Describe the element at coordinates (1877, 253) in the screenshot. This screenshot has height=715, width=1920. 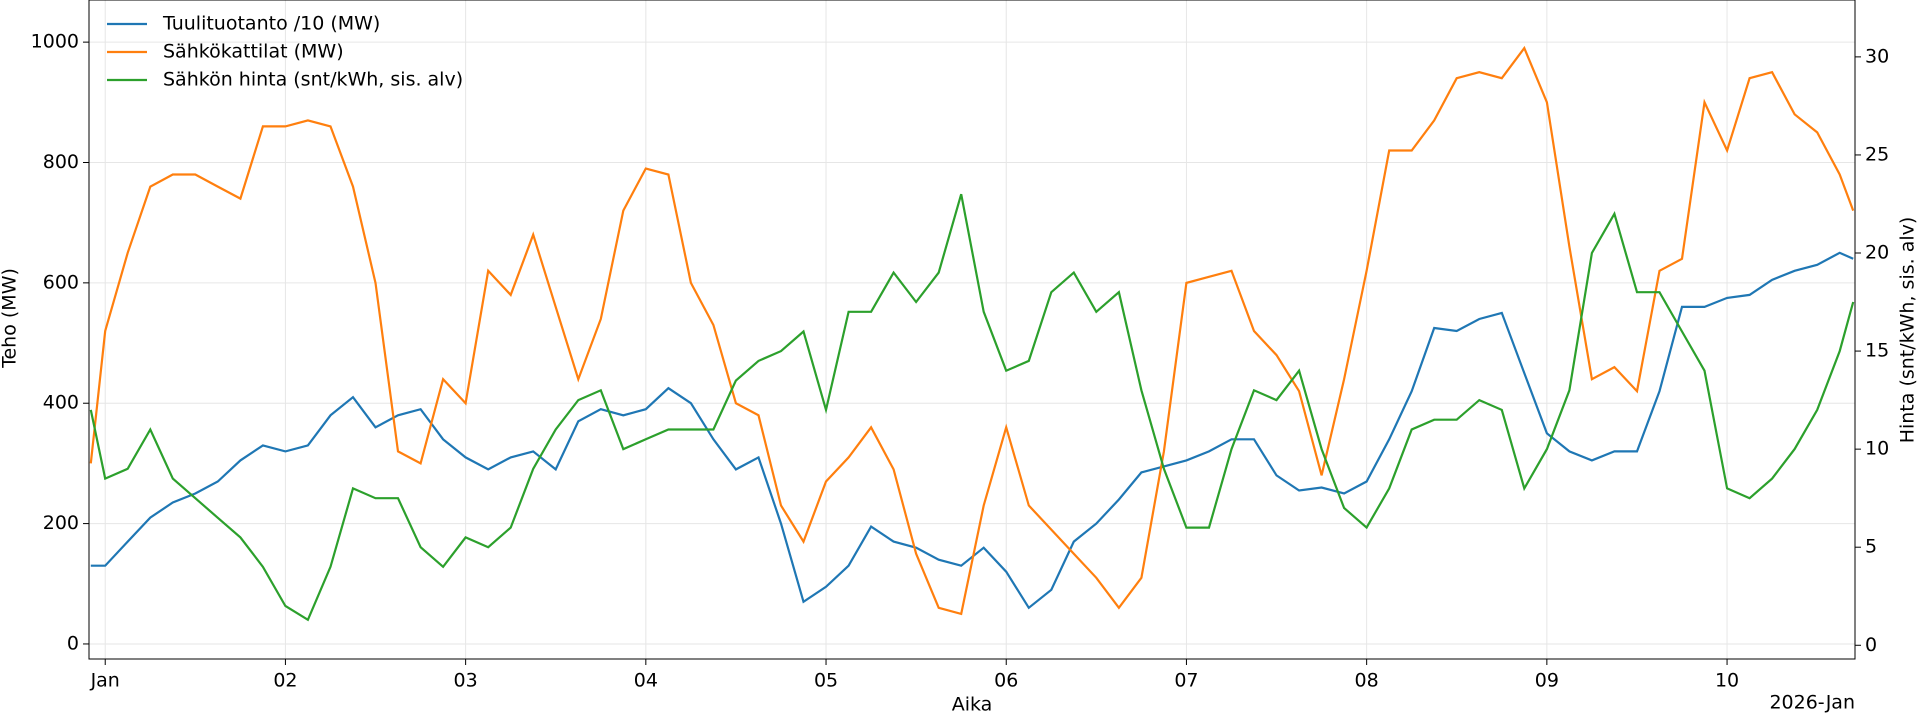
I see `y2-tick-label: 20` at that location.